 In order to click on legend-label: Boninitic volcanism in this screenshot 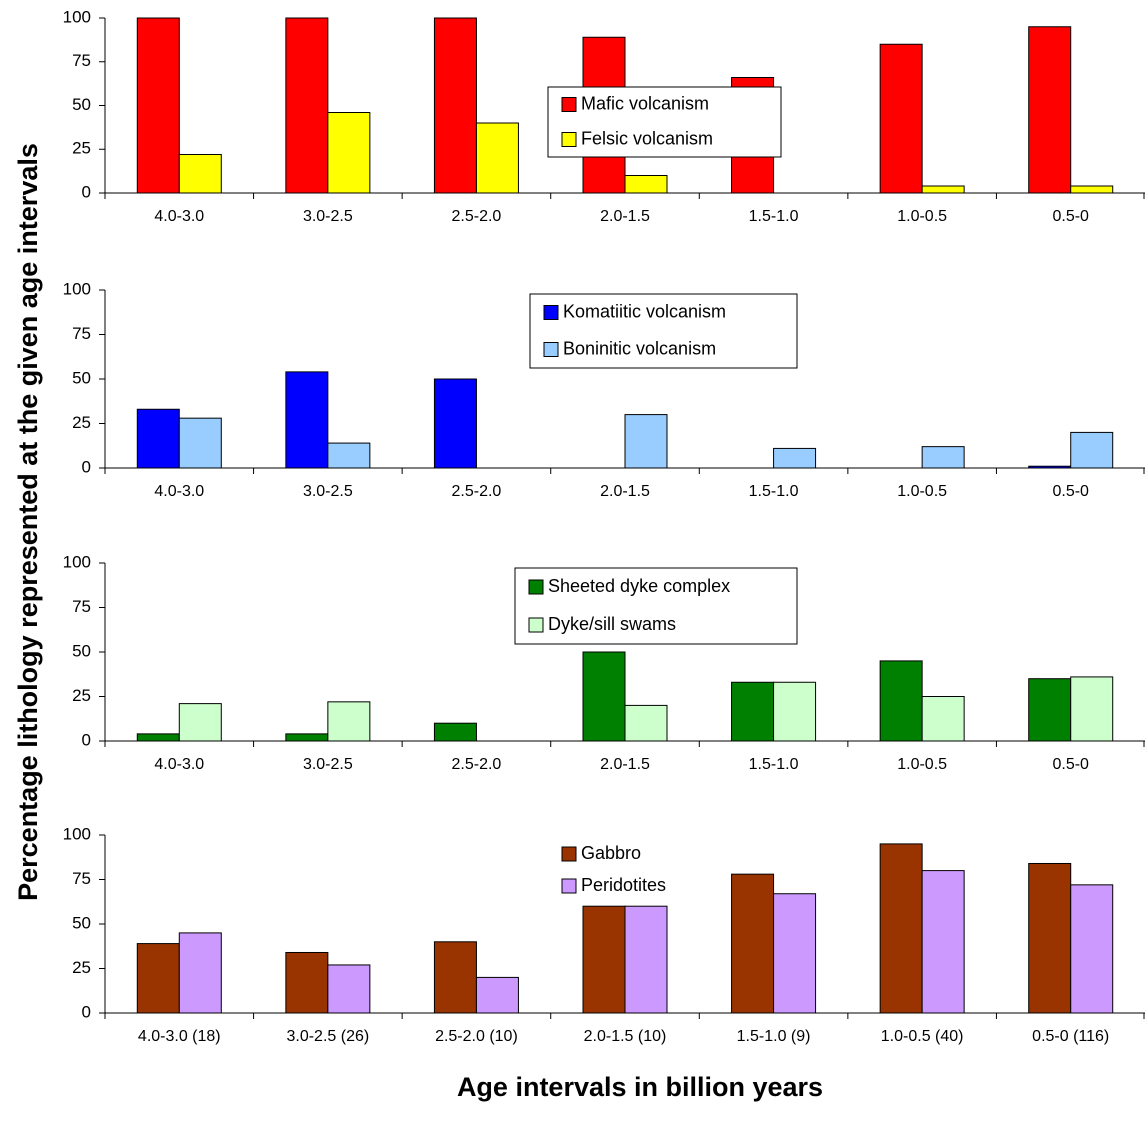, I will do `click(639, 348)`.